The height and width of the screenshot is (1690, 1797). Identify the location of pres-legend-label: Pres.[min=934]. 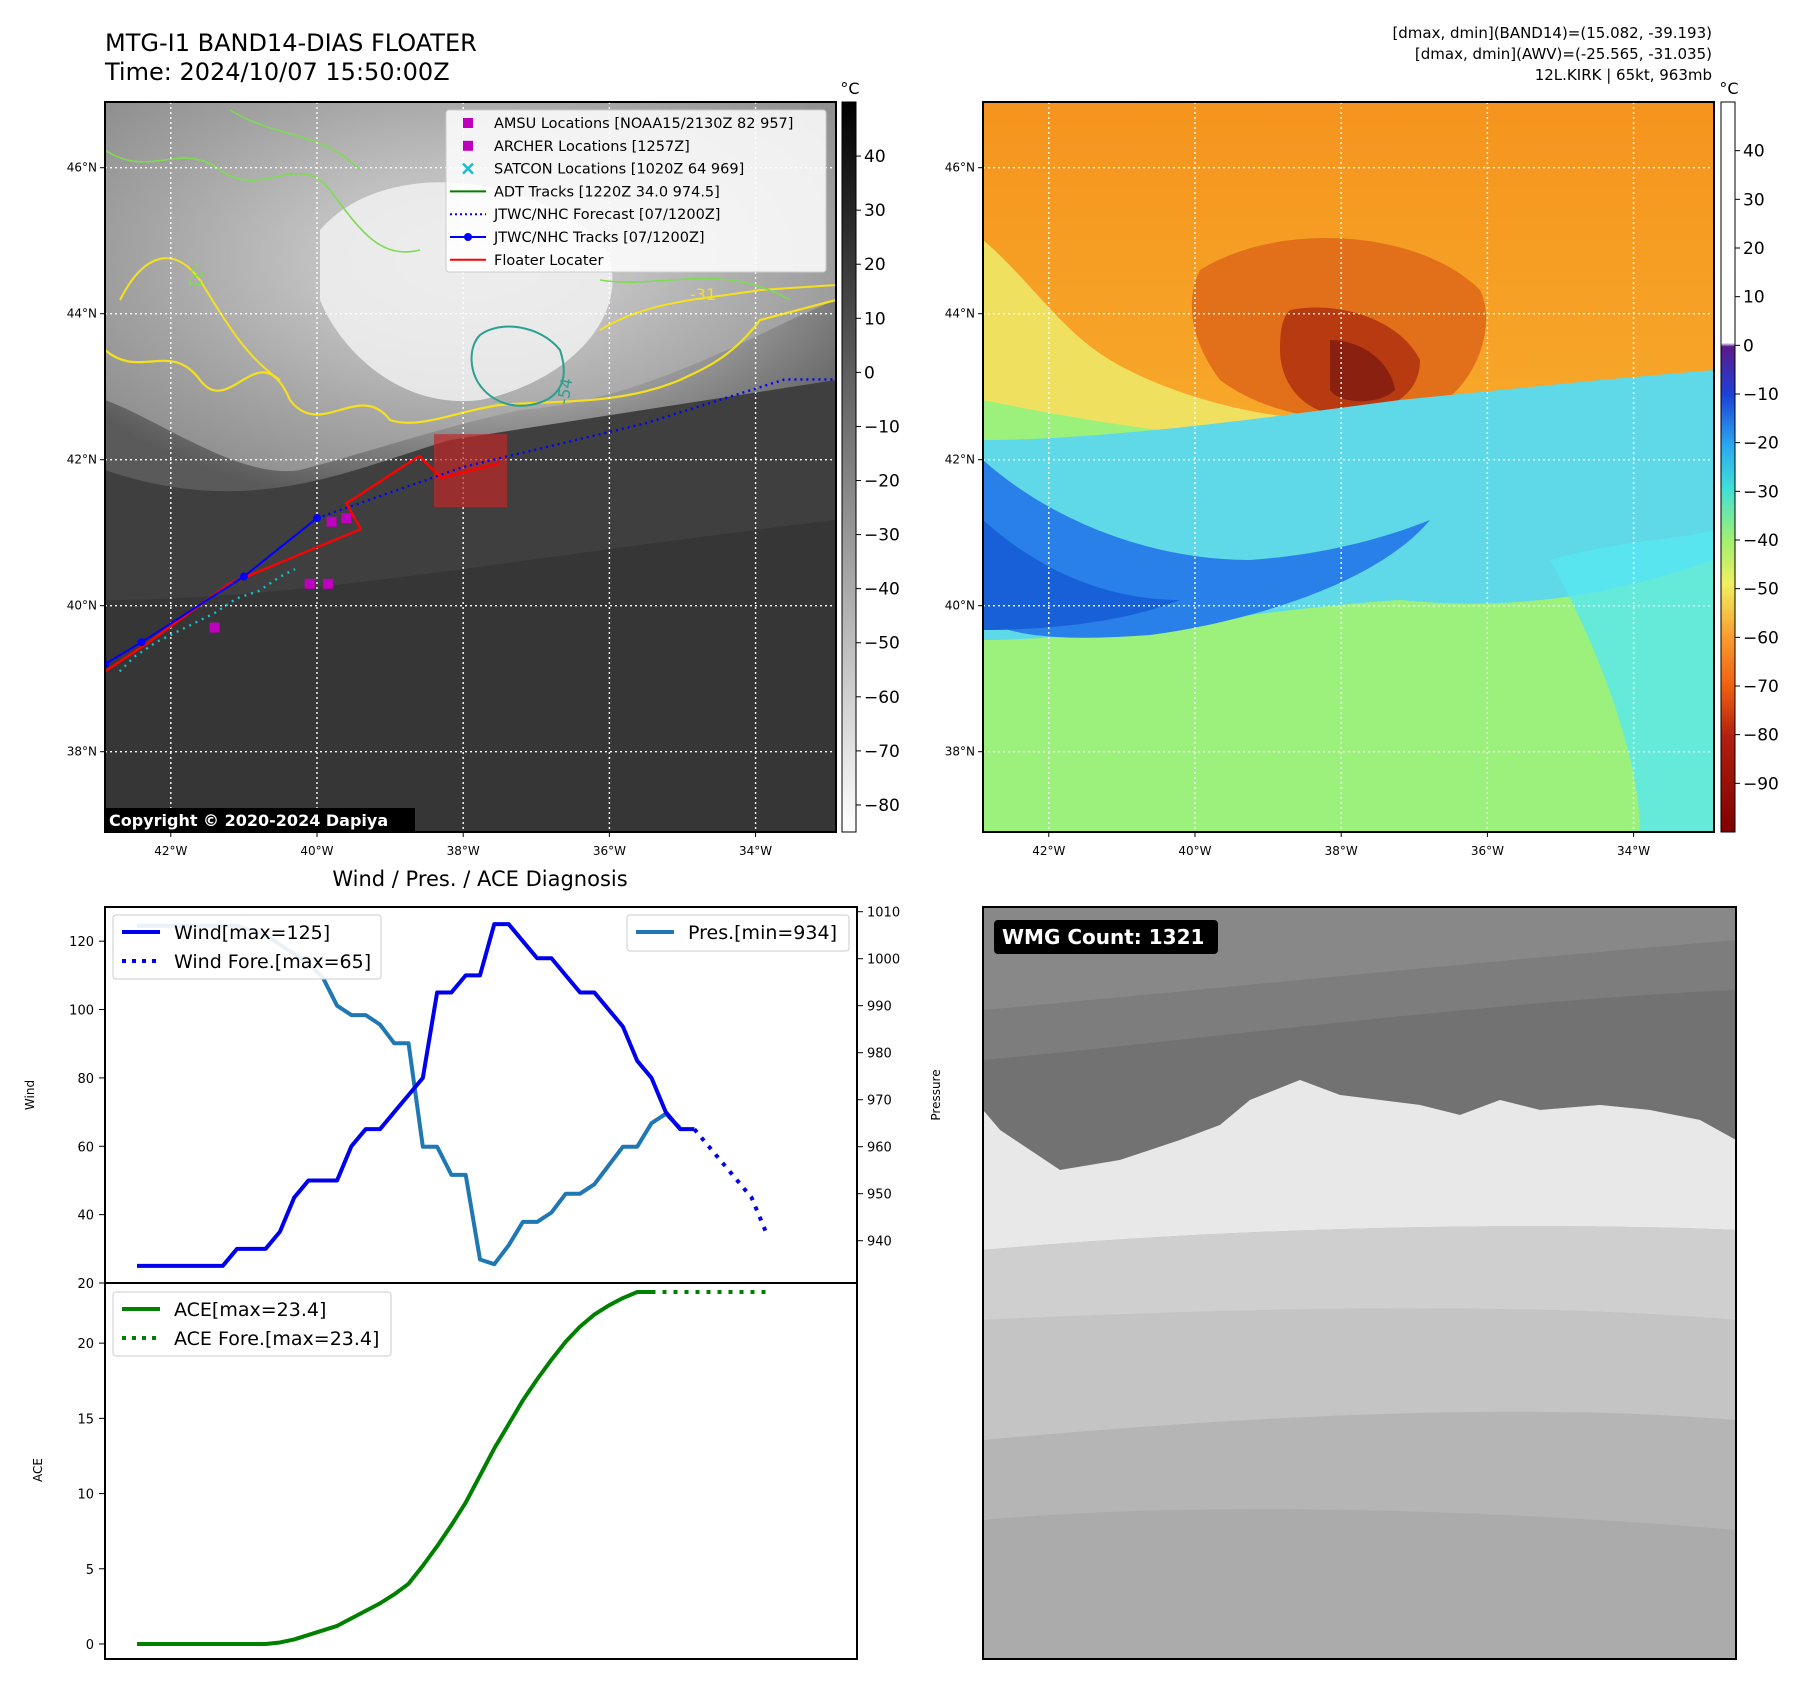
(762, 933).